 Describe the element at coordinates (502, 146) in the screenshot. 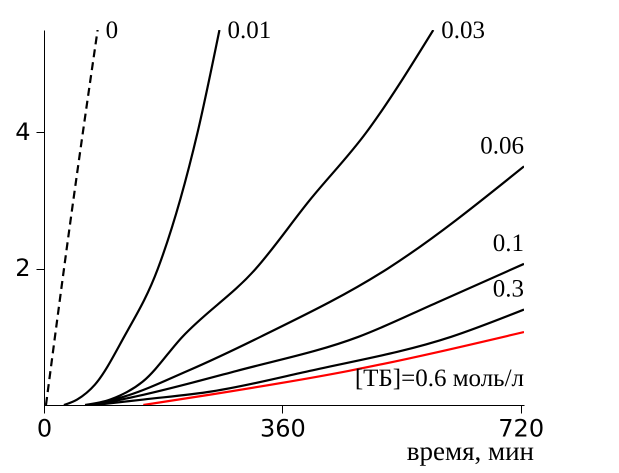

I see `series-label: 0.06` at that location.